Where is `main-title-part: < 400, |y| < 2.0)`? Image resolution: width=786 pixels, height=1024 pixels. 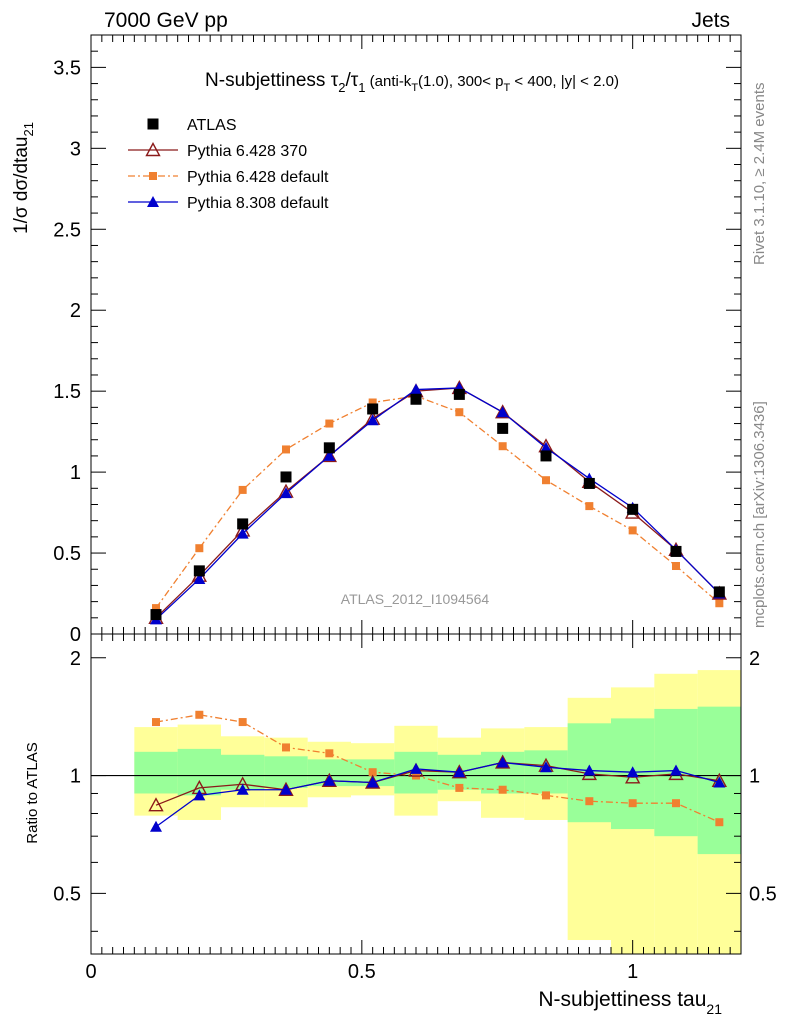 main-title-part: < 400, |y| < 2.0) is located at coordinates (564, 81).